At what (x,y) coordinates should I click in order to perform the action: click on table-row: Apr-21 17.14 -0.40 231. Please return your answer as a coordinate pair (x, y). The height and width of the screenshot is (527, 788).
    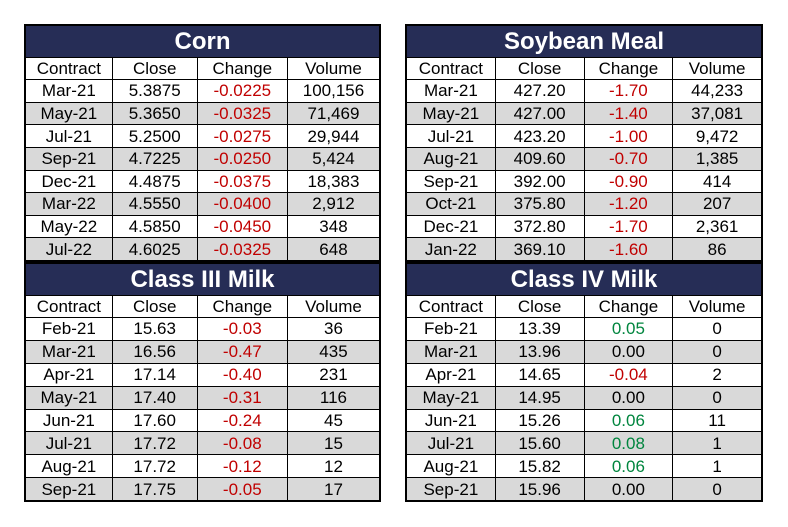
    Looking at the image, I should click on (203, 374).